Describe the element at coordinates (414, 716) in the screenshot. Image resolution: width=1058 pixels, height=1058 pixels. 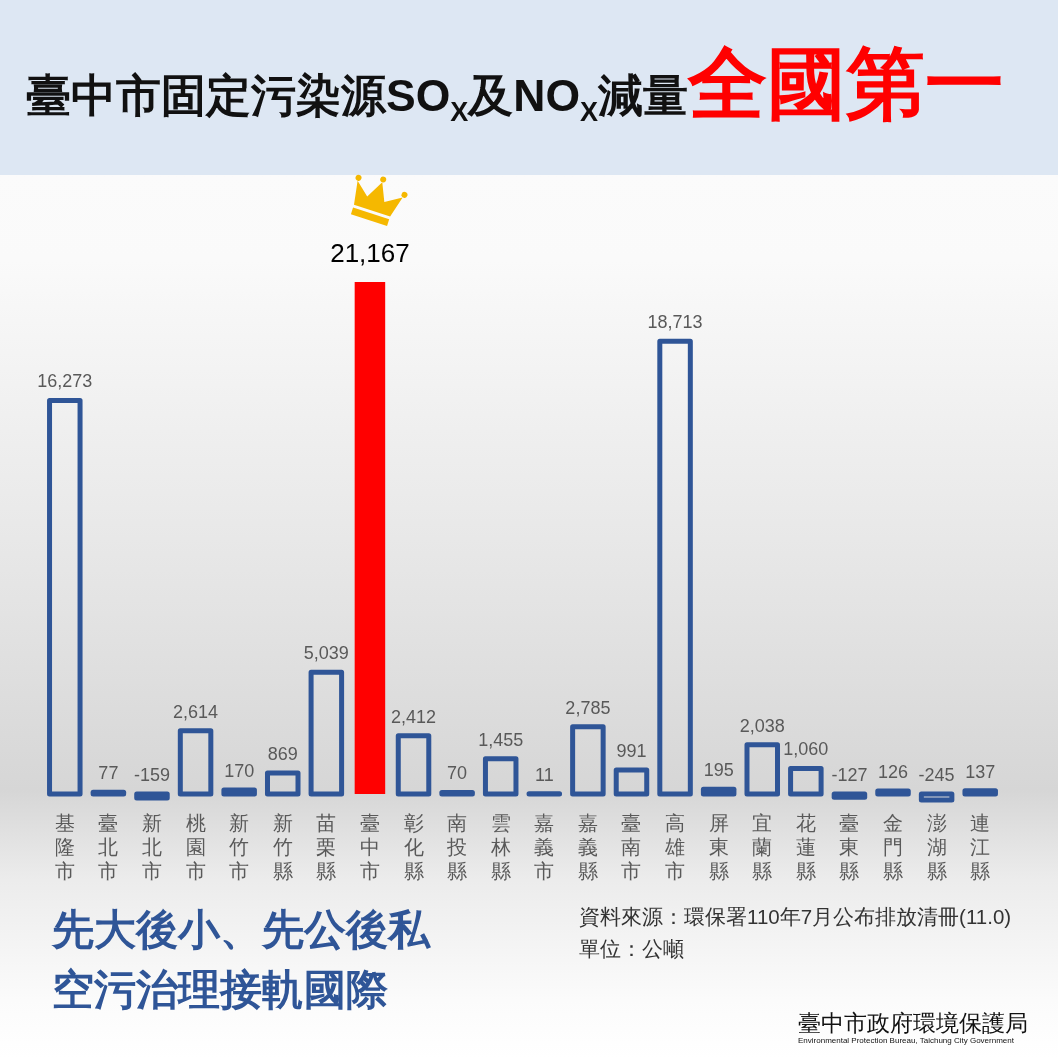
I see `data-label: 2,412` at that location.